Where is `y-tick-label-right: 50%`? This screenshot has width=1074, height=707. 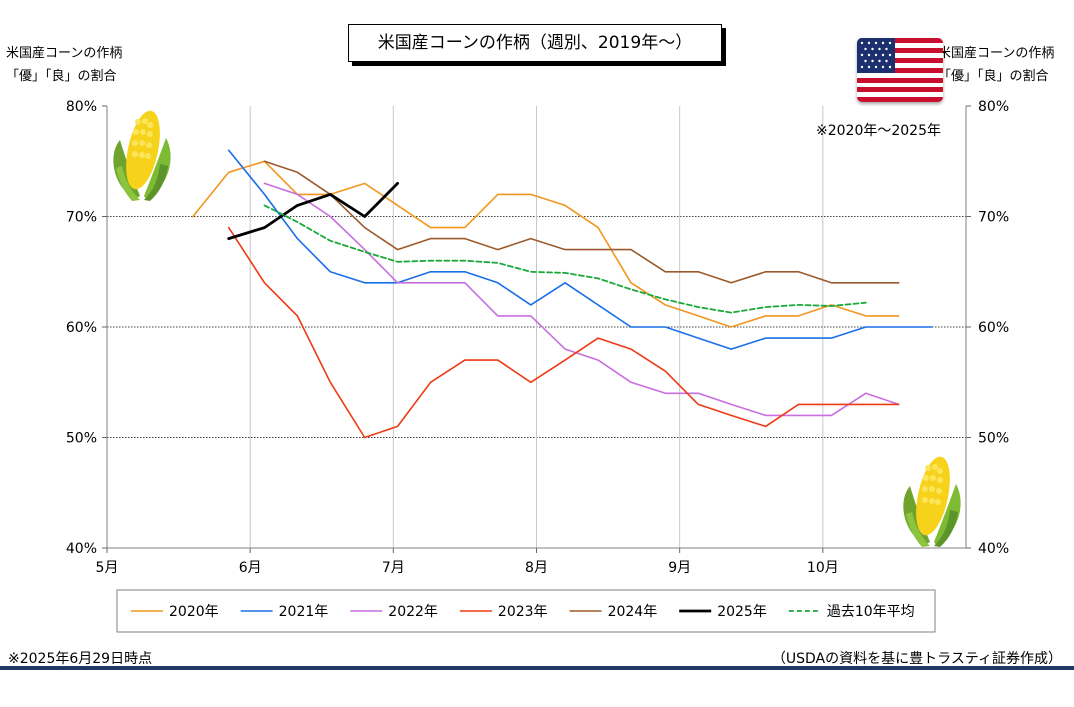
y-tick-label-right: 50% is located at coordinates (993, 439).